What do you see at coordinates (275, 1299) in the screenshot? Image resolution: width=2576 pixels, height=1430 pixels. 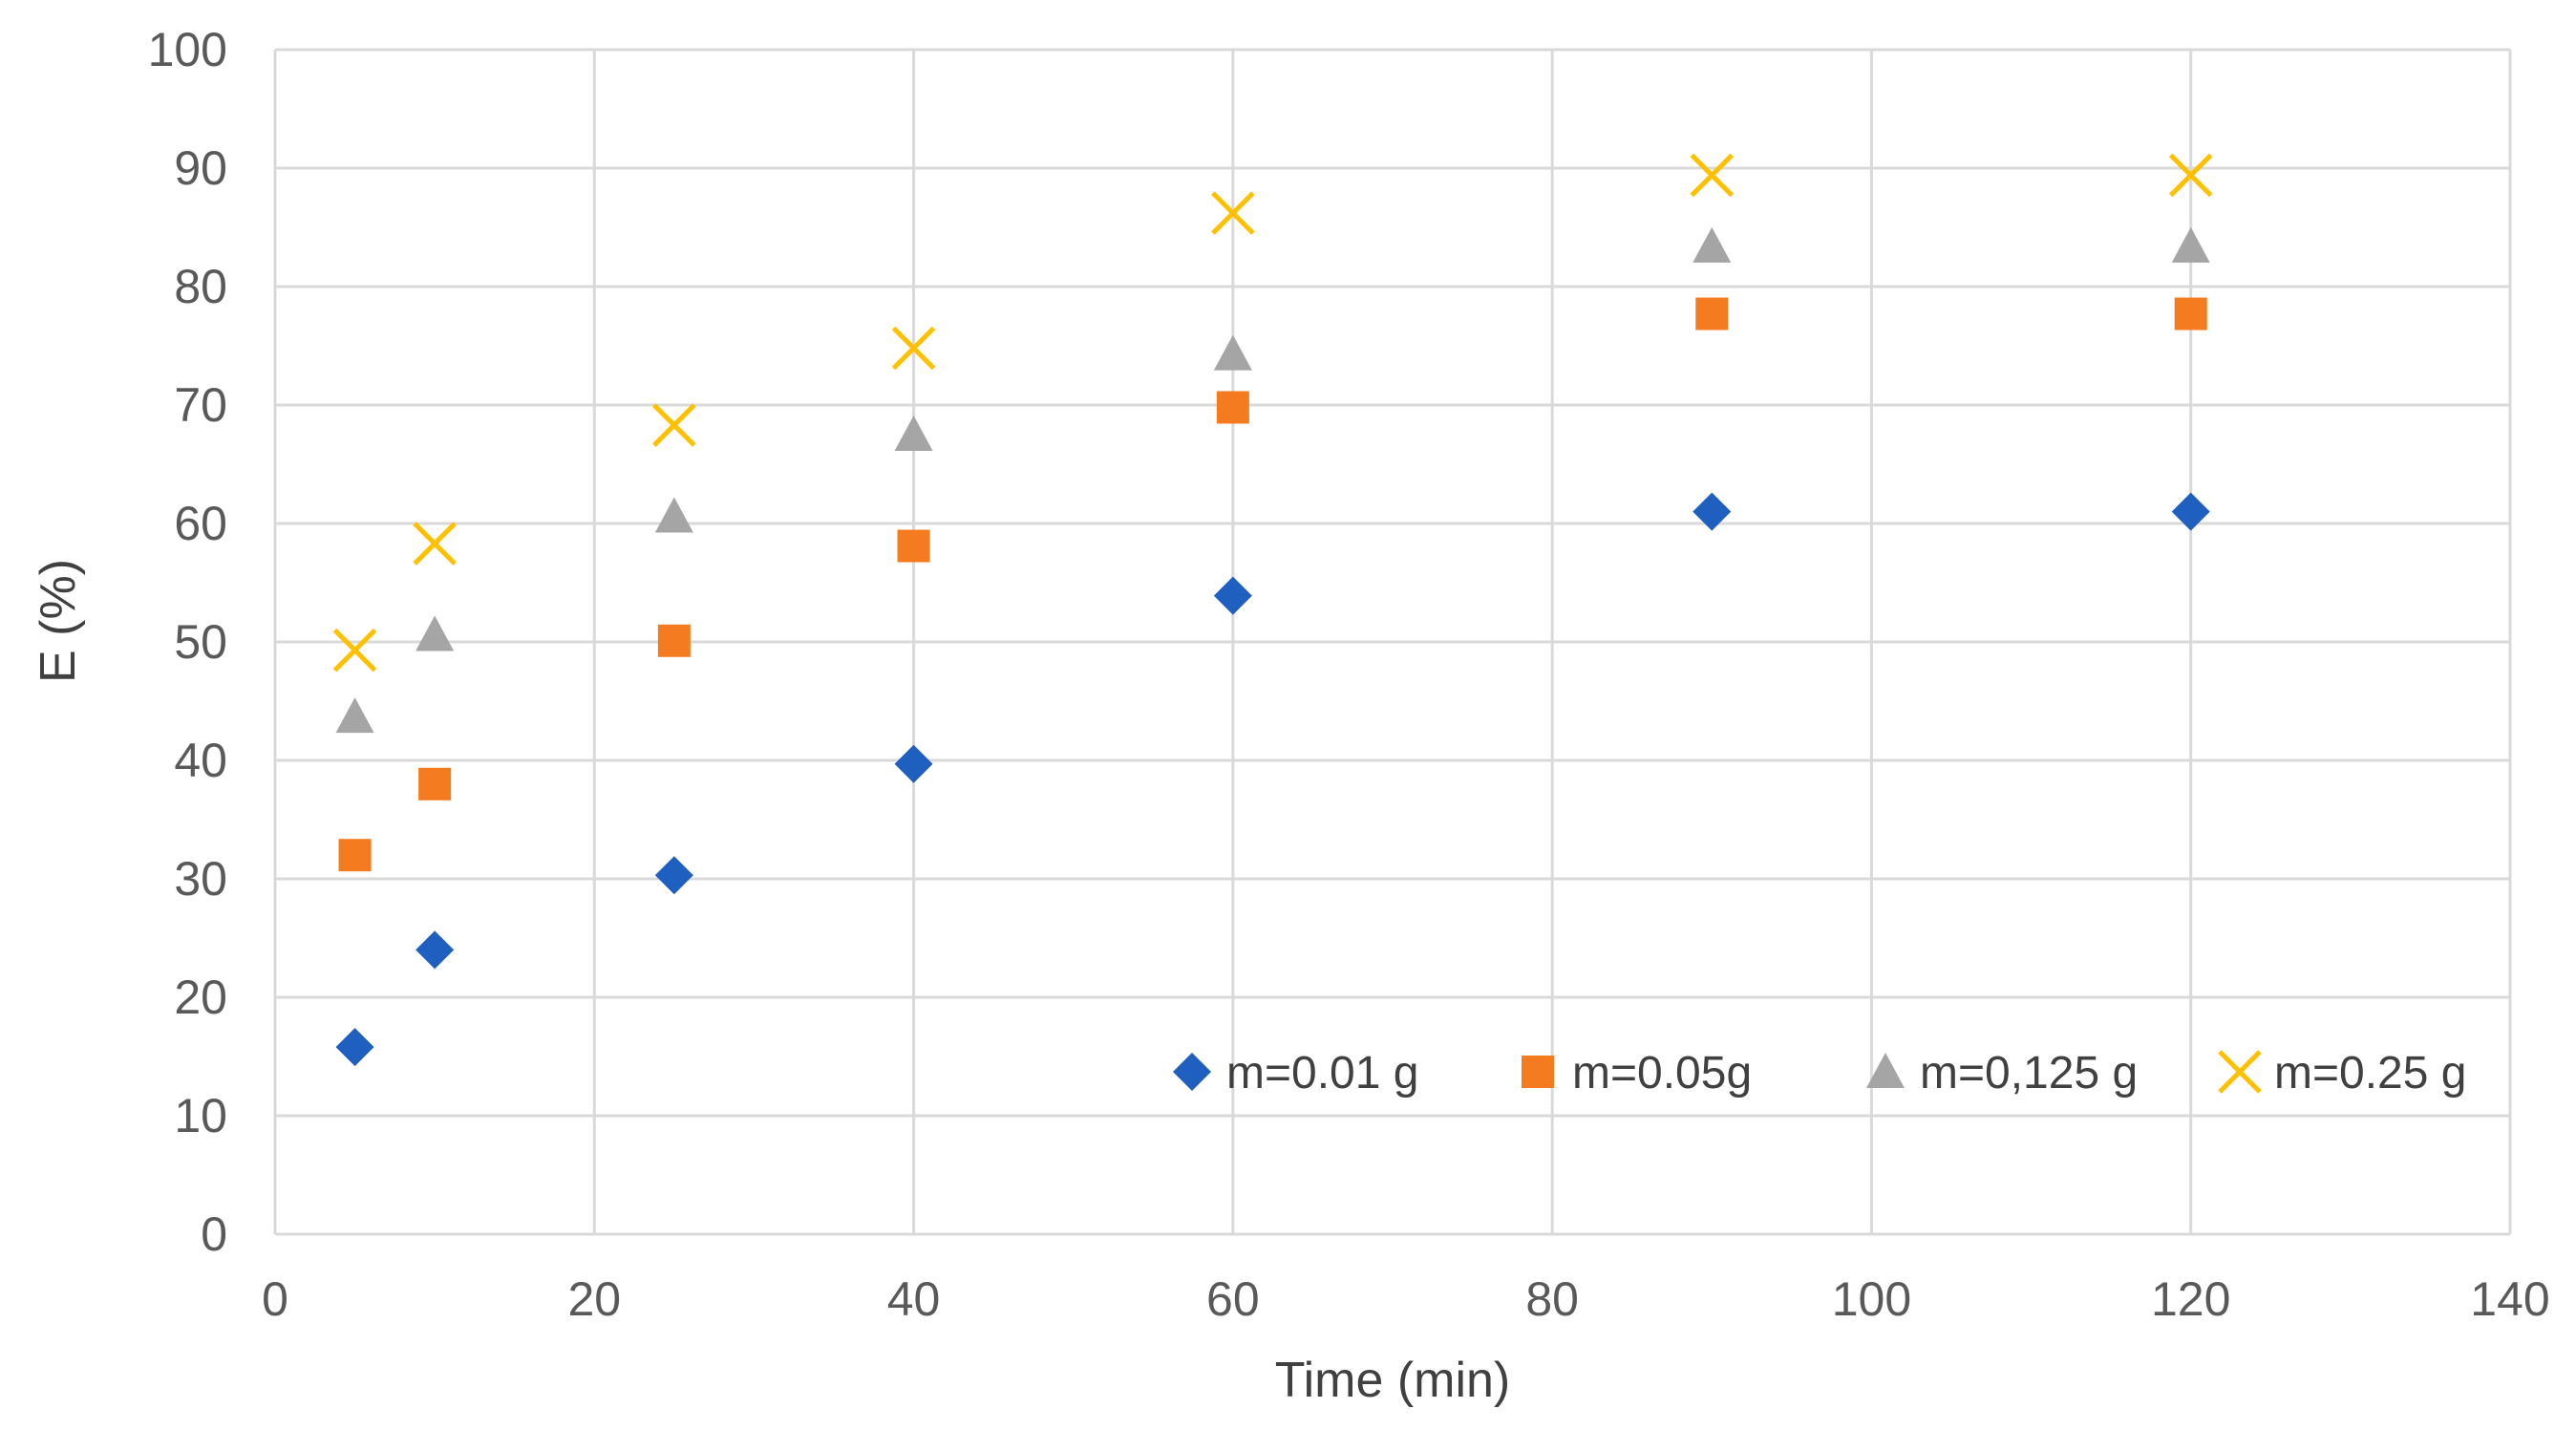 I see `x-tick-label: 0` at bounding box center [275, 1299].